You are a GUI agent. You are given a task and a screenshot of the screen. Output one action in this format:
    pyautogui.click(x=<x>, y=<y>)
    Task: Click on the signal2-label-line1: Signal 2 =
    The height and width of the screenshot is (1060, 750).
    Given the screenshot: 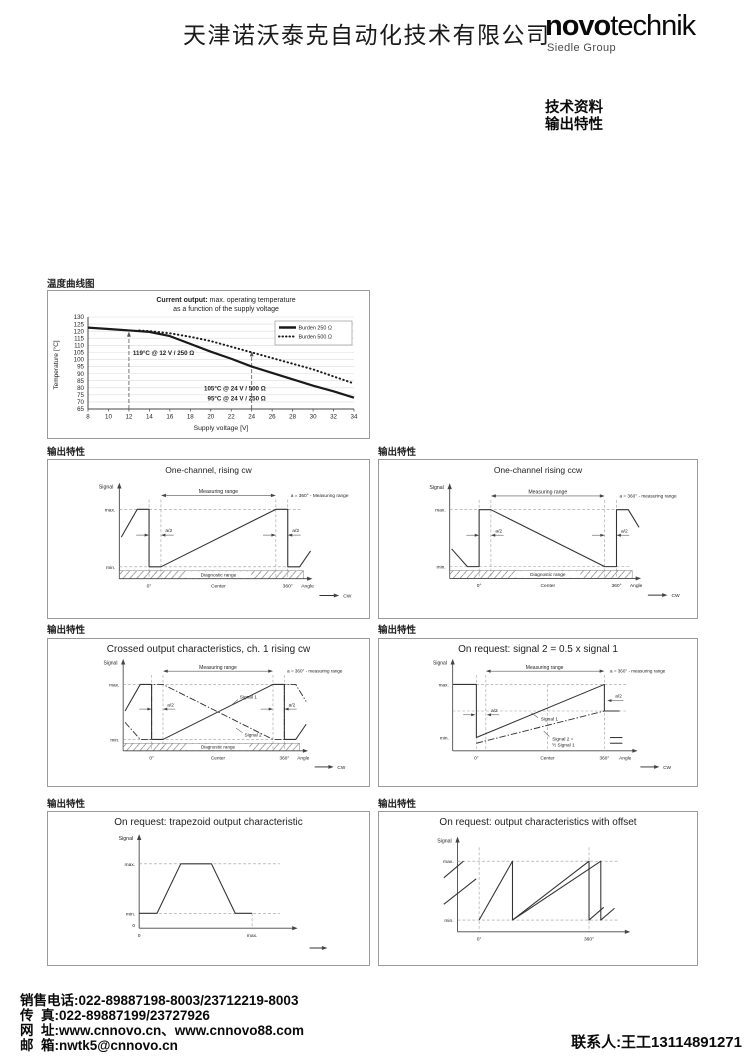 What is the action you would take?
    pyautogui.click(x=562, y=739)
    